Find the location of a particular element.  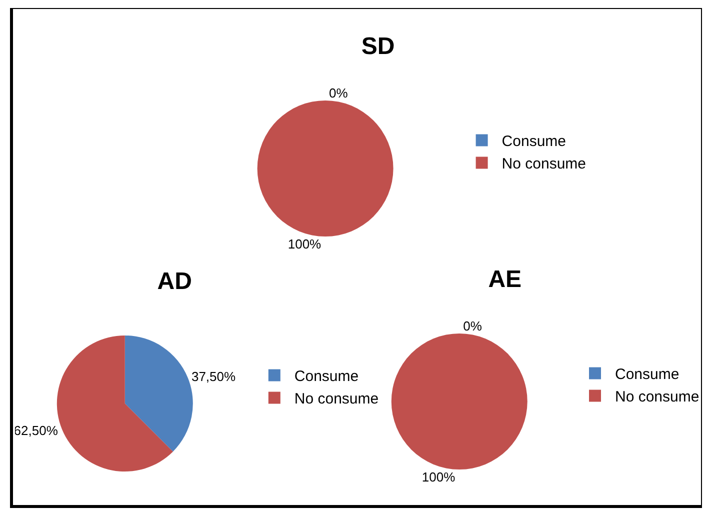

chart-title: SD is located at coordinates (378, 46).